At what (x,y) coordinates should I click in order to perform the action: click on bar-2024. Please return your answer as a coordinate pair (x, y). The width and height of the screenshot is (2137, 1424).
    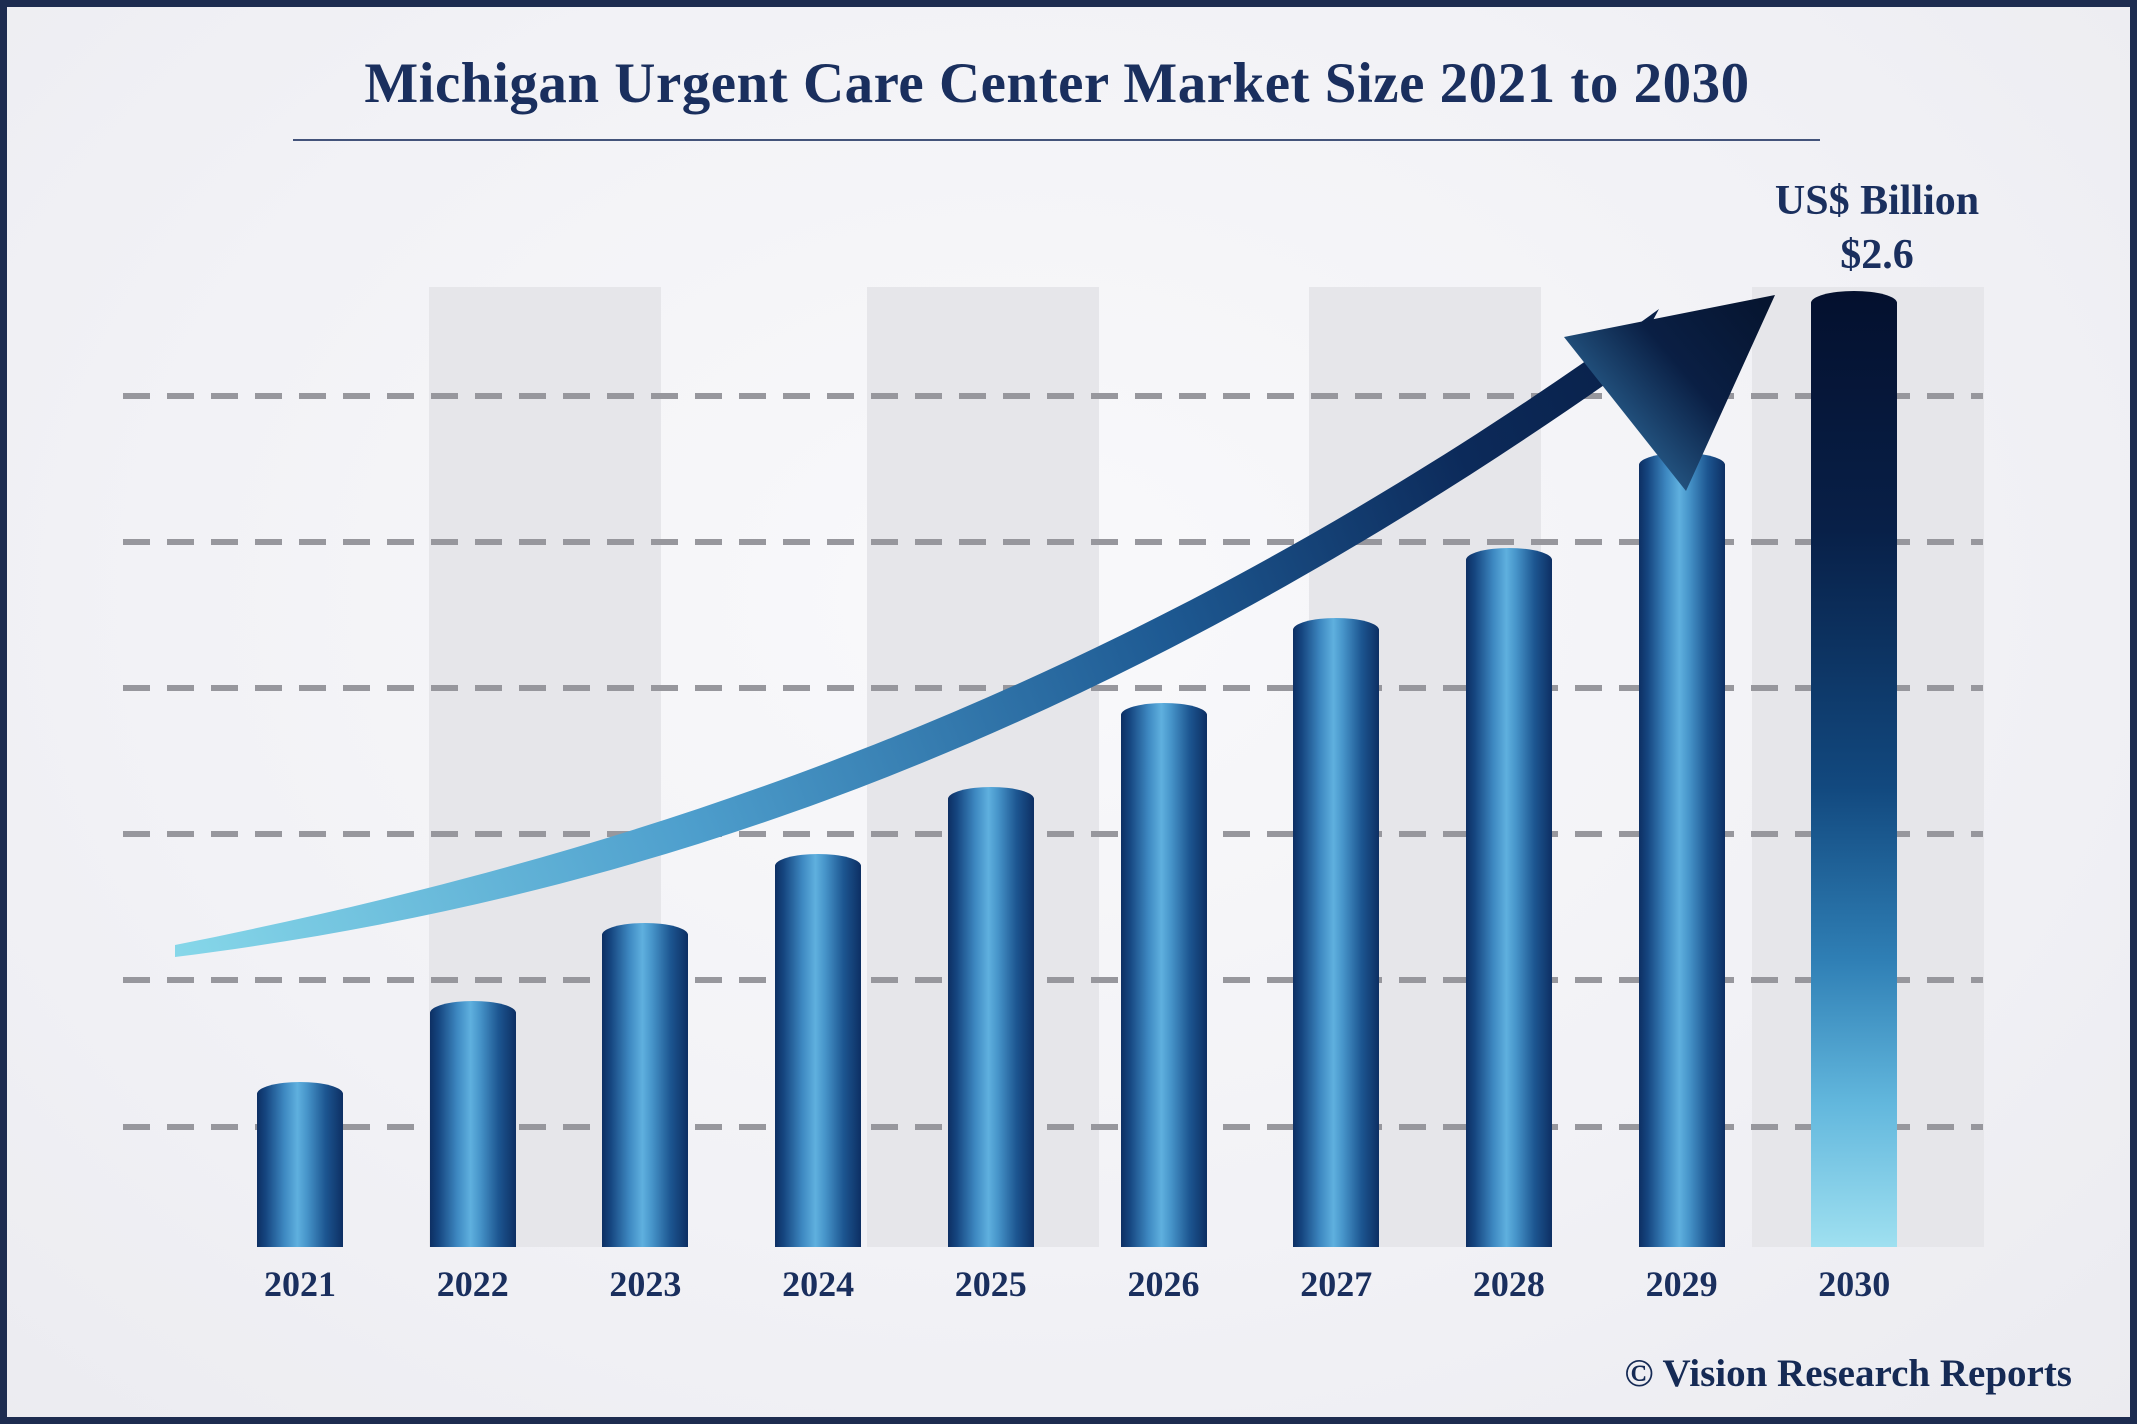
    Looking at the image, I should click on (818, 1050).